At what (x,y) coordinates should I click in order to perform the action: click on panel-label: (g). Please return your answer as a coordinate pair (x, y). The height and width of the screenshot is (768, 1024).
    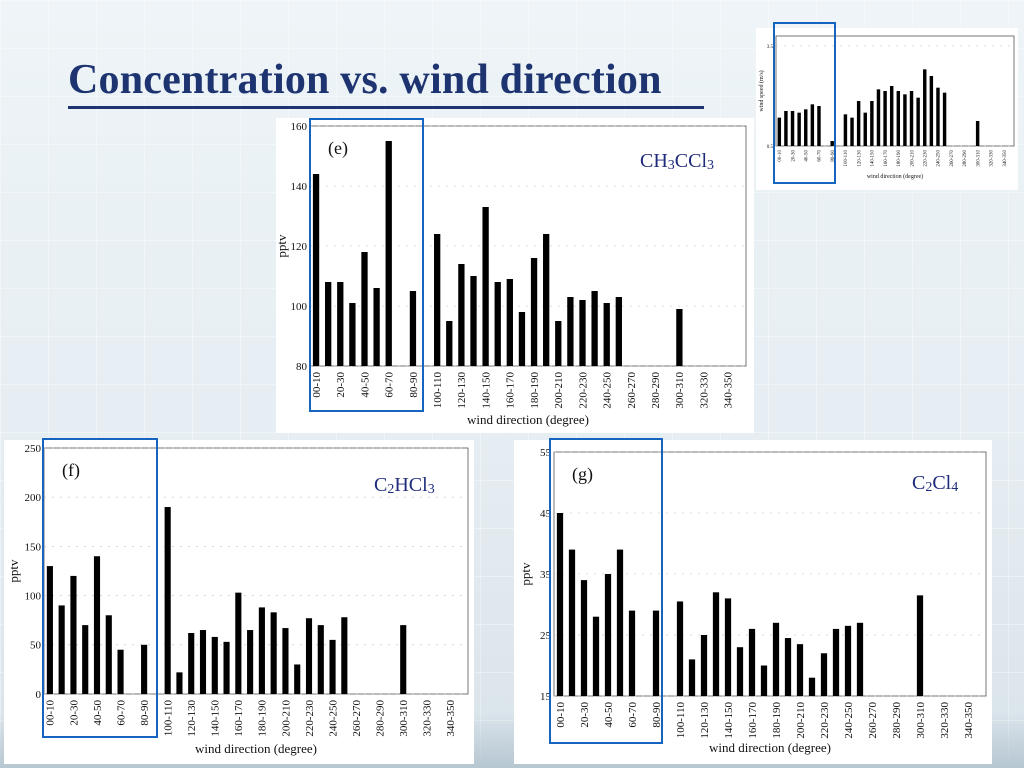
    Looking at the image, I should click on (582, 474).